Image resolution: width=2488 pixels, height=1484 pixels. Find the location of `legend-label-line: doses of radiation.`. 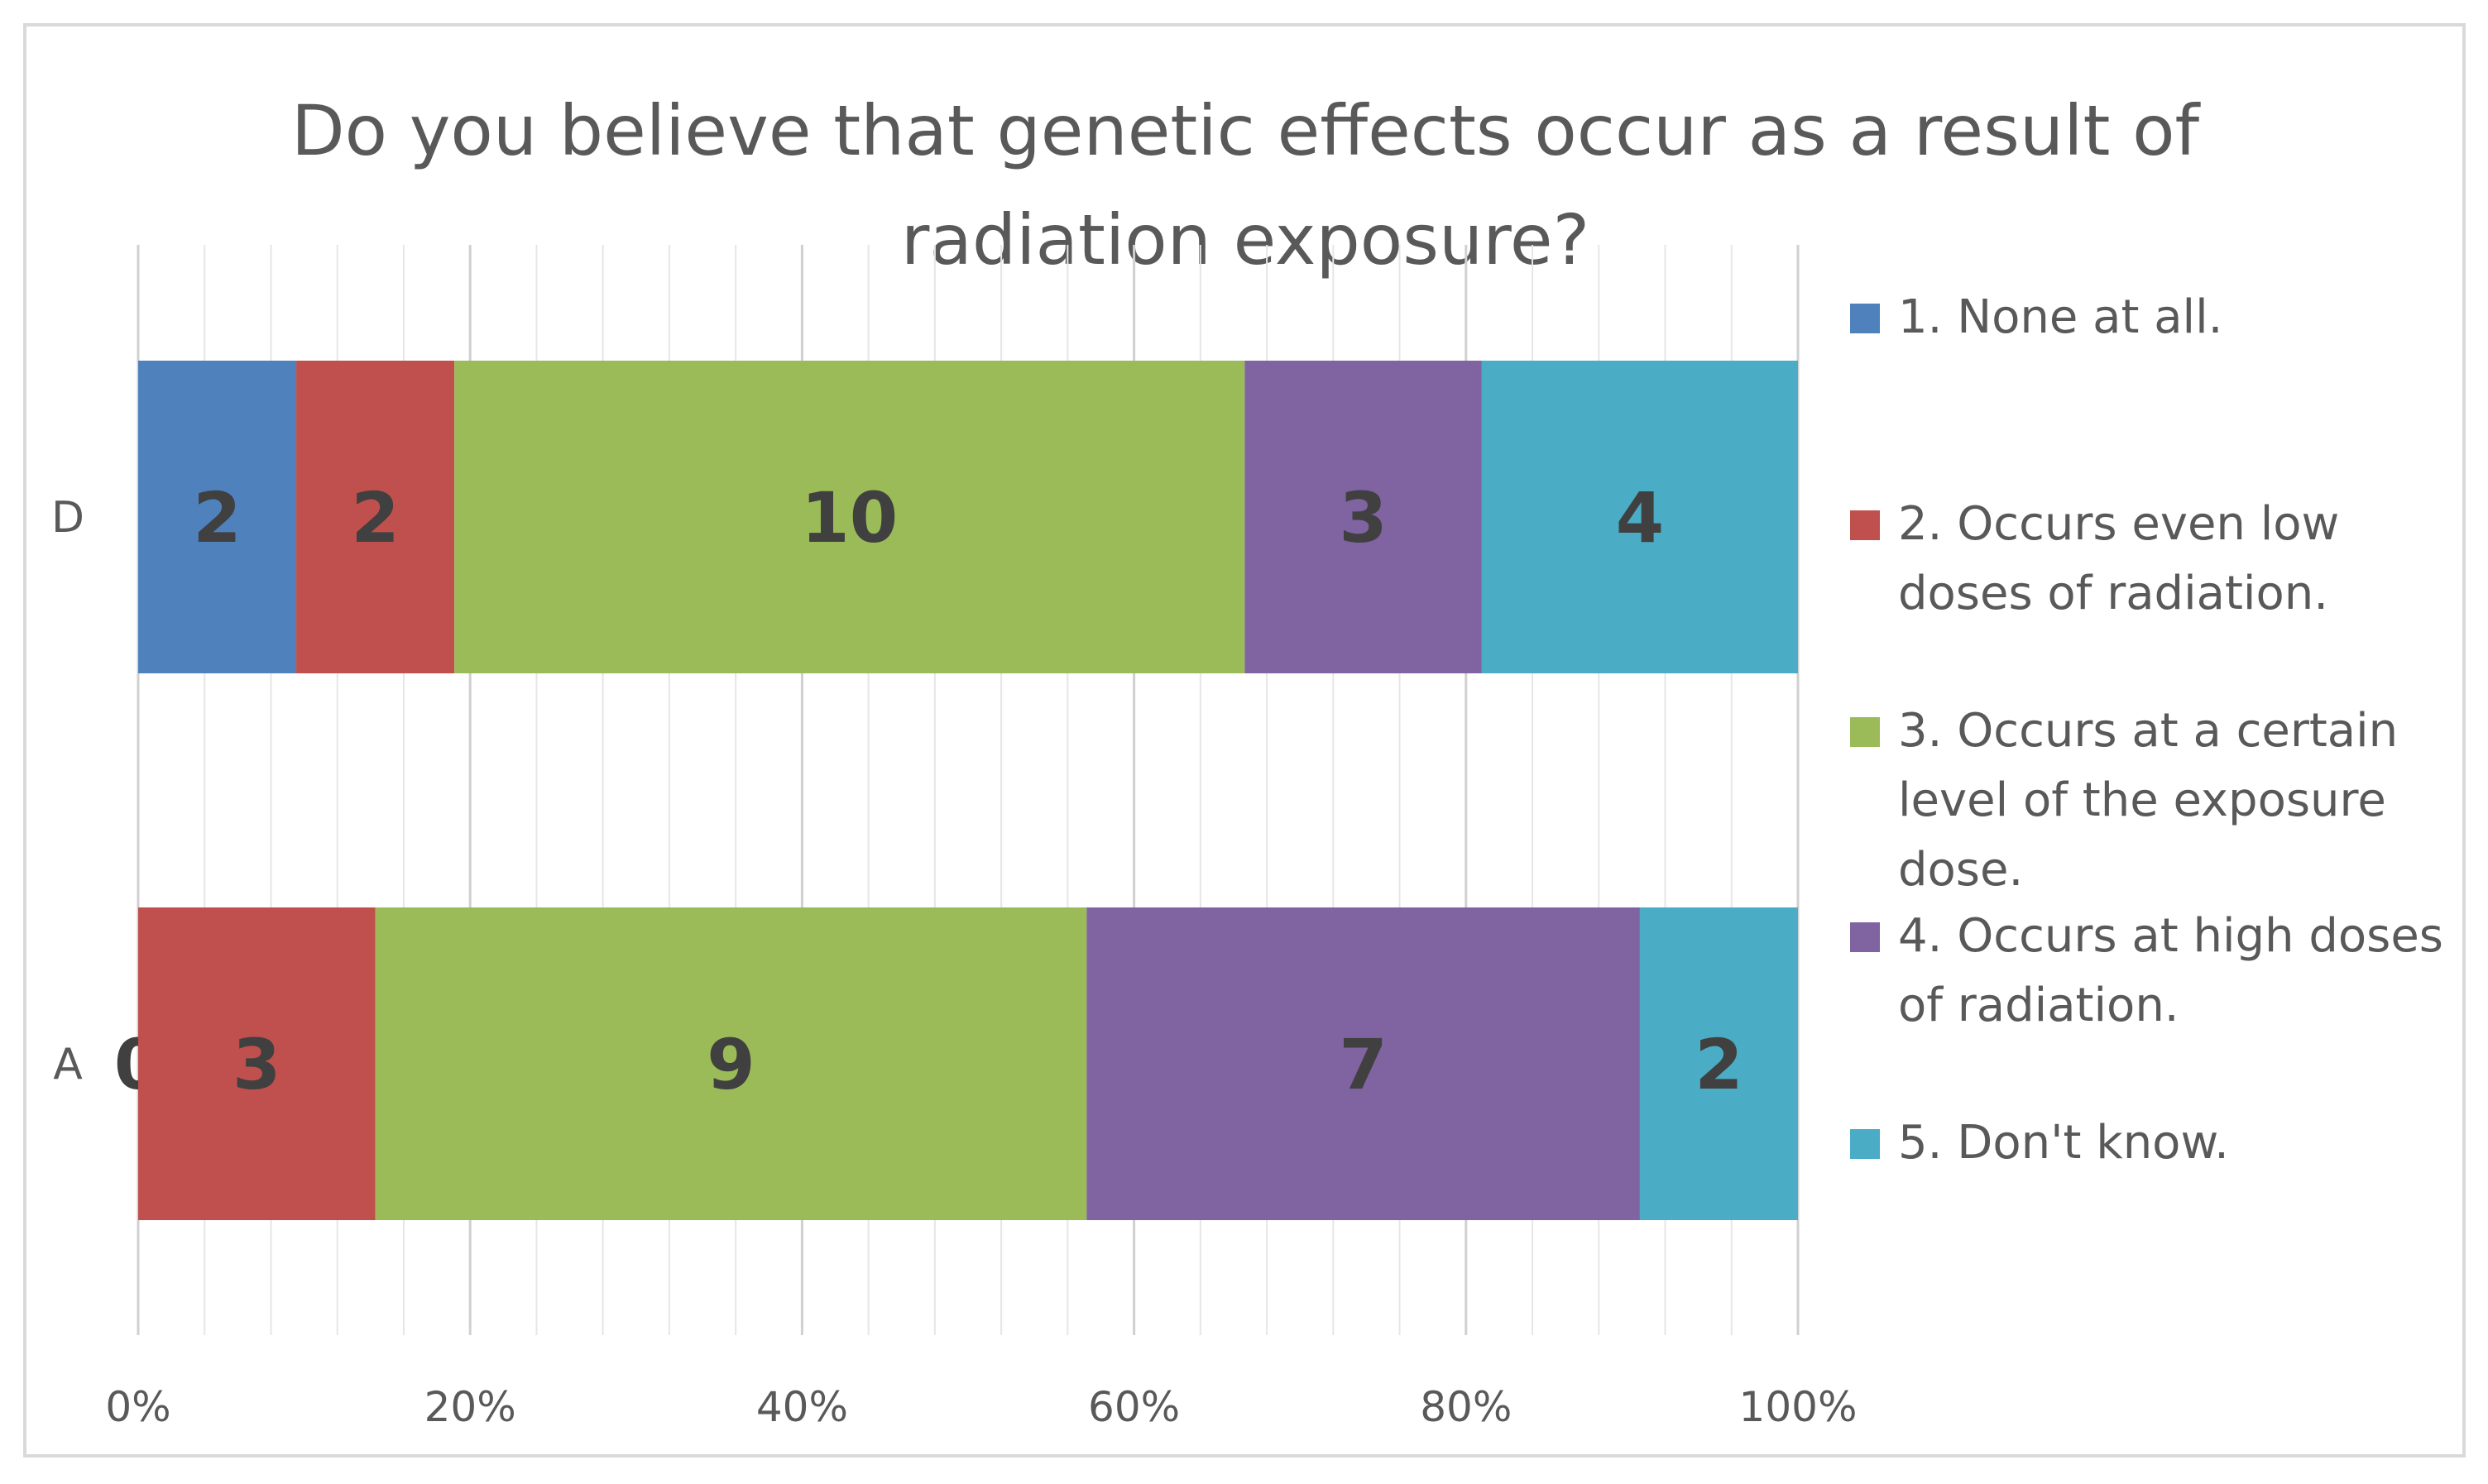

legend-label-line: doses of radiation. is located at coordinates (2113, 593).